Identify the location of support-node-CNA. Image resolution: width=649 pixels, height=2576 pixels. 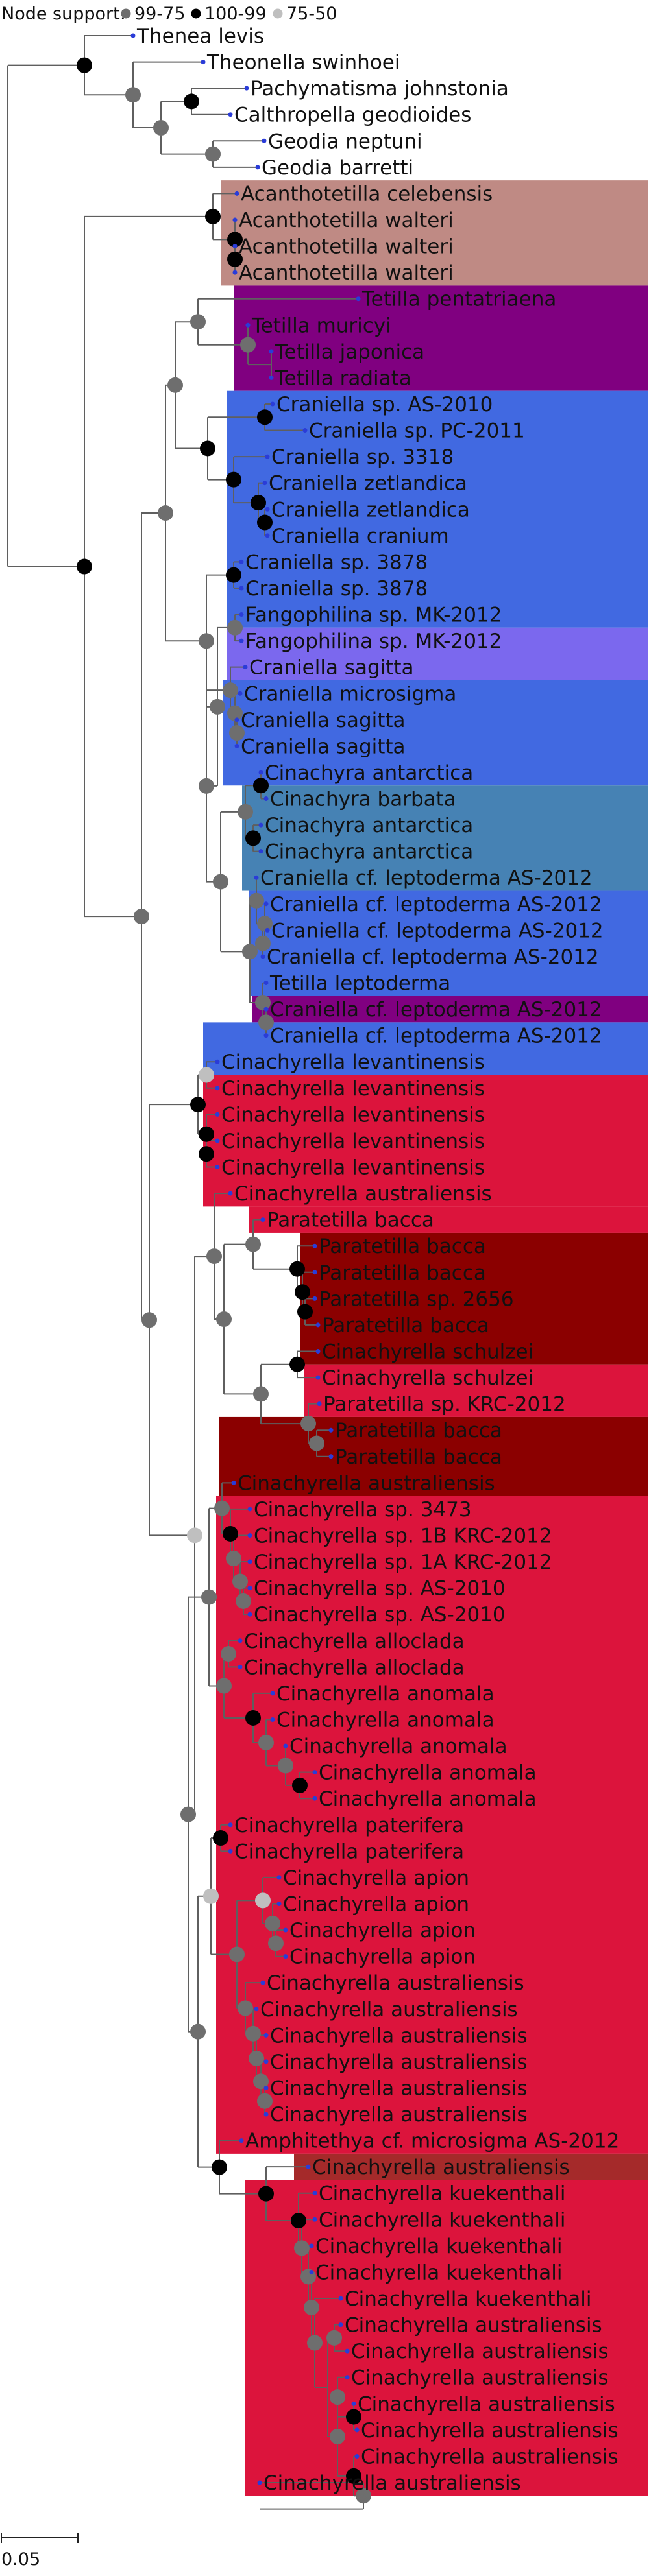
(245, 812).